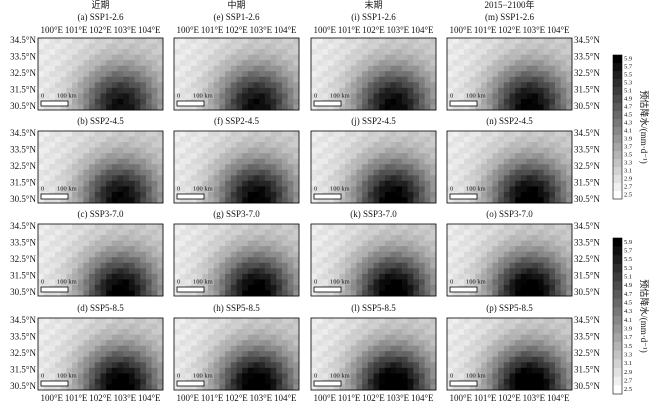 The width and height of the screenshot is (650, 404). I want to click on lon-label: 100°E, so click(324, 30).